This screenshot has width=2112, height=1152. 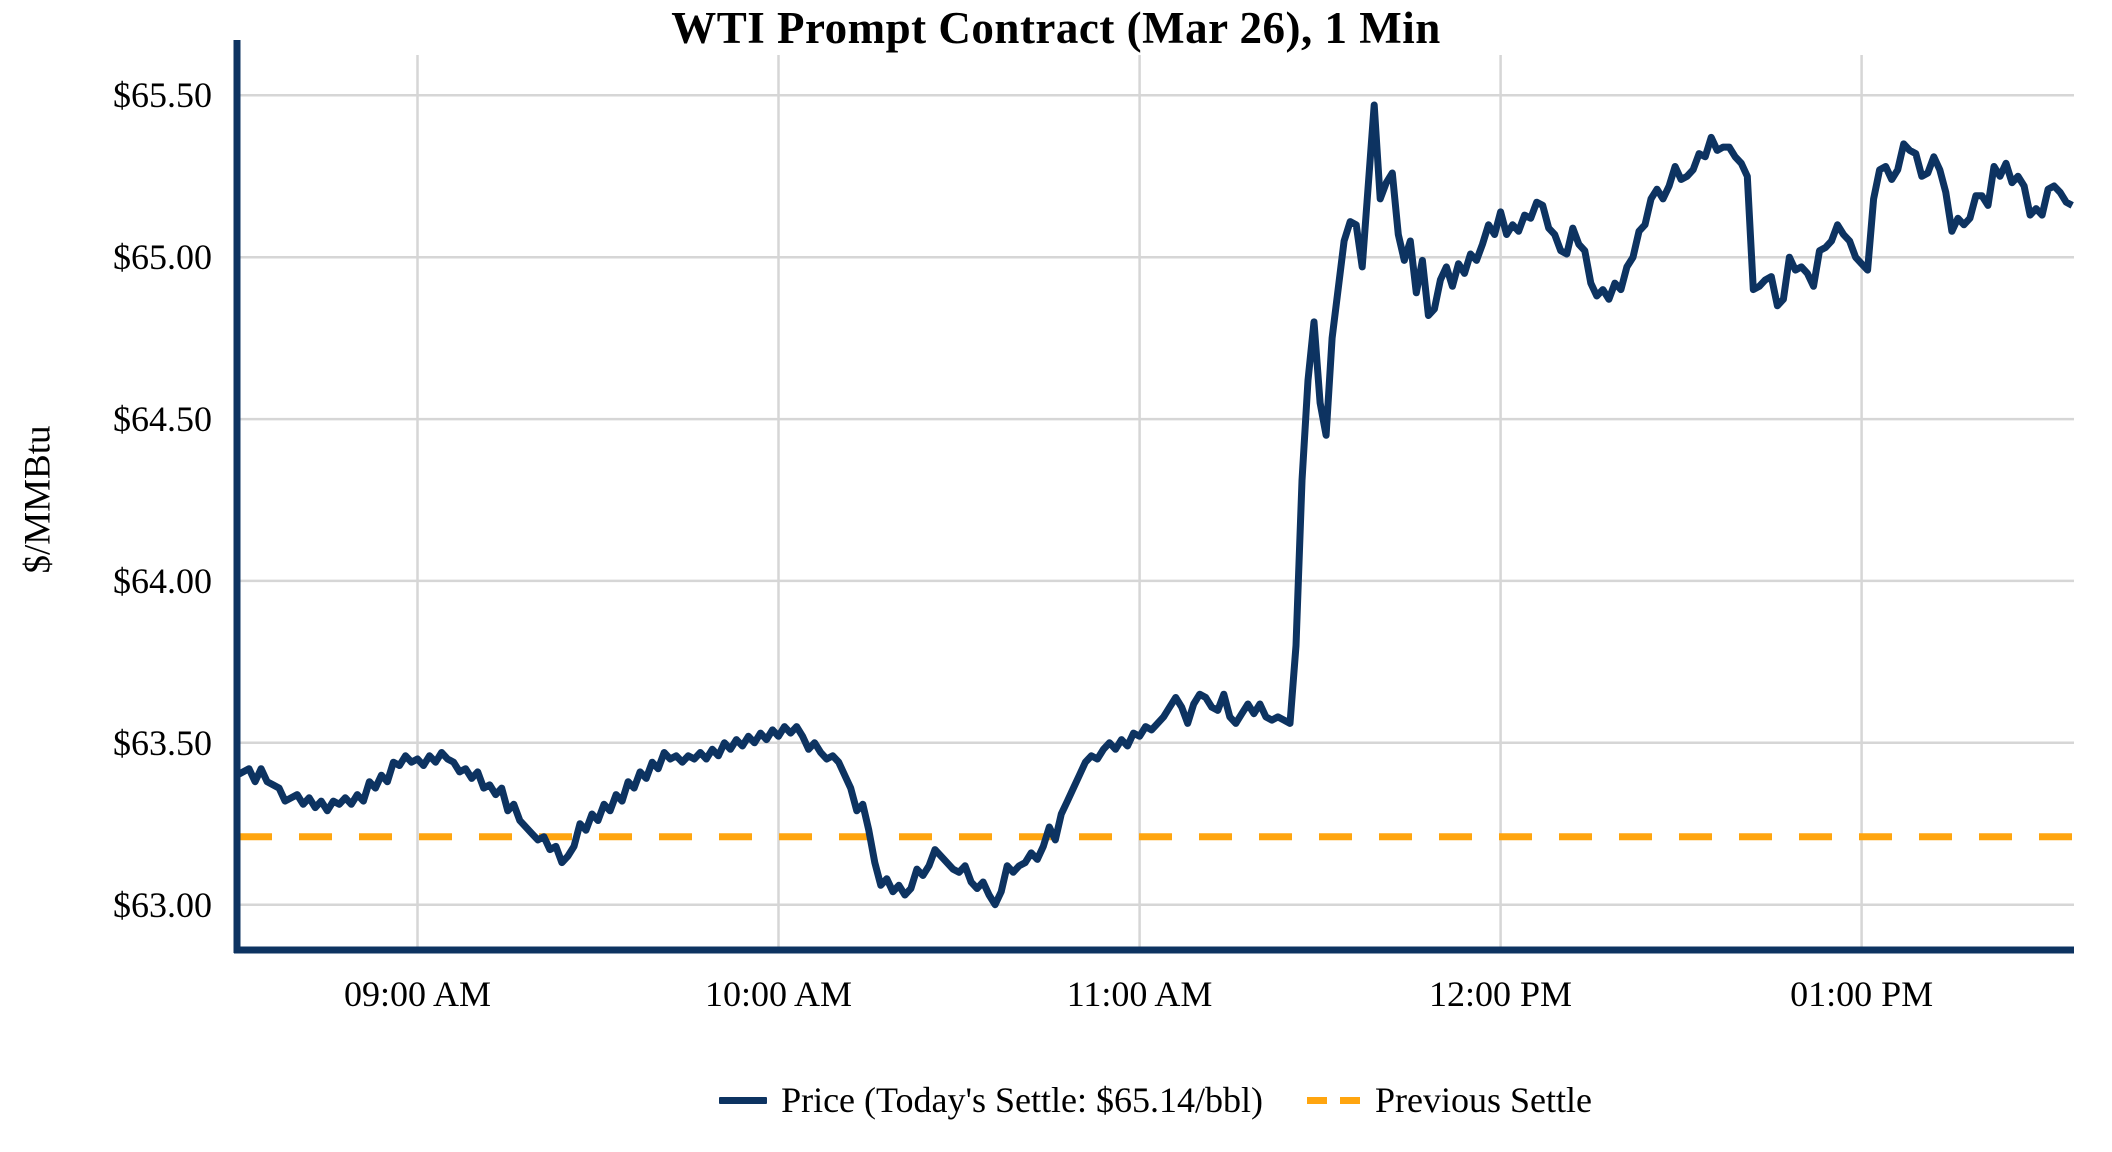 What do you see at coordinates (1483, 1100) in the screenshot?
I see `legend-settle-label: Previous Settle` at bounding box center [1483, 1100].